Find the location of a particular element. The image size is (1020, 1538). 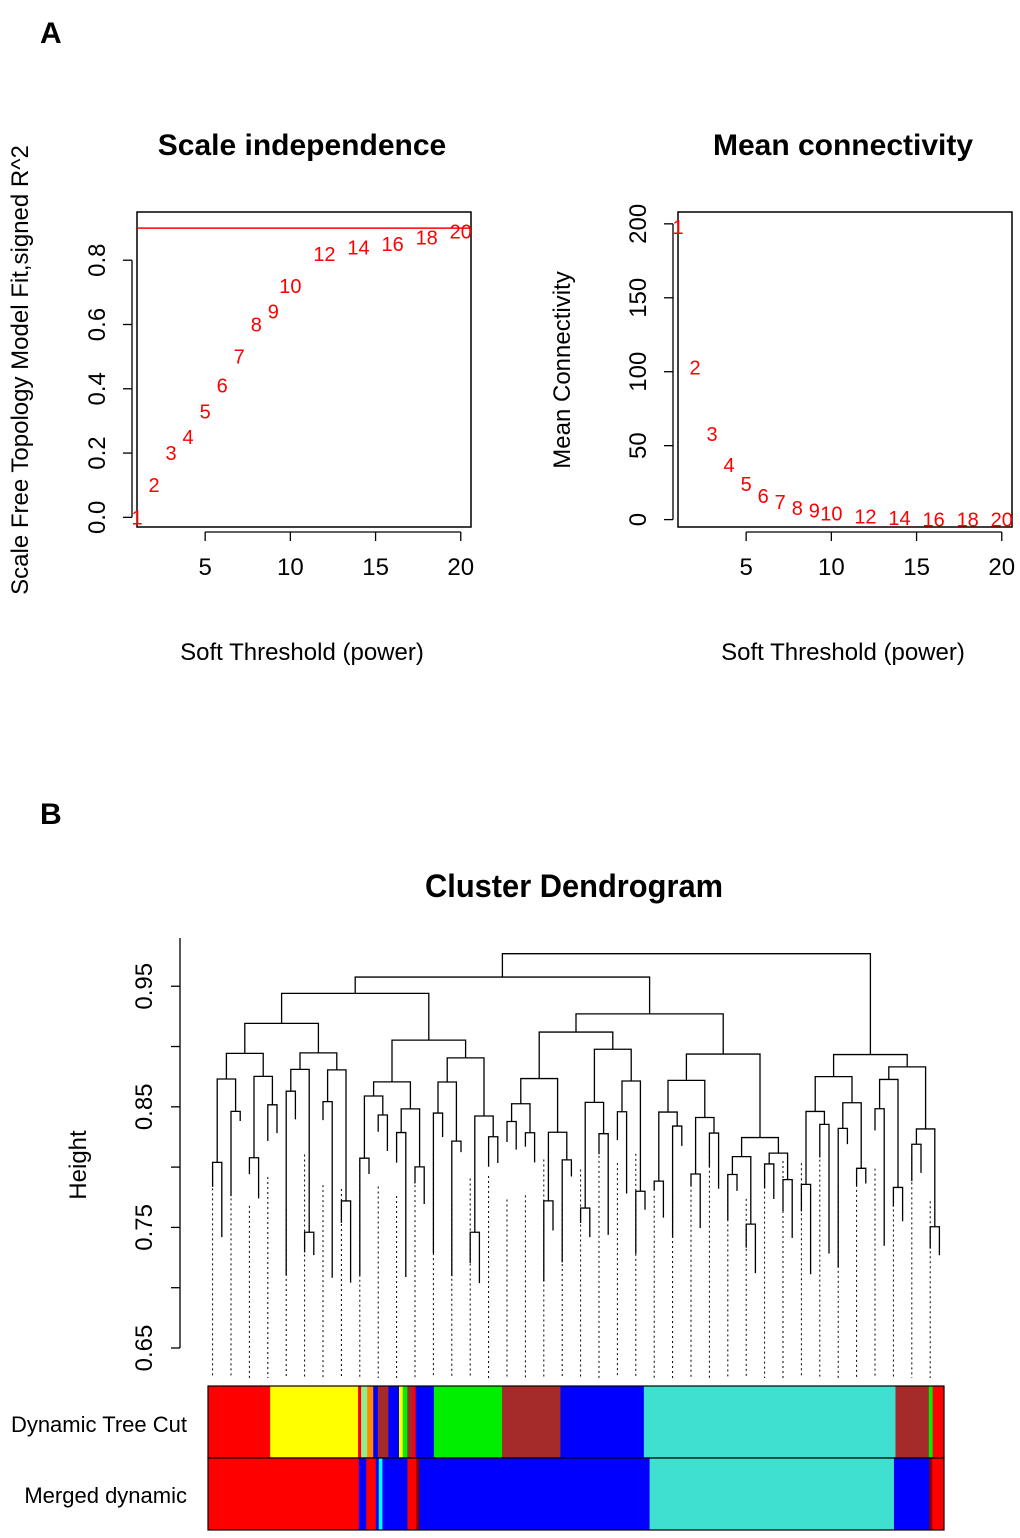

data-point-label: 2 is located at coordinates (153, 486).